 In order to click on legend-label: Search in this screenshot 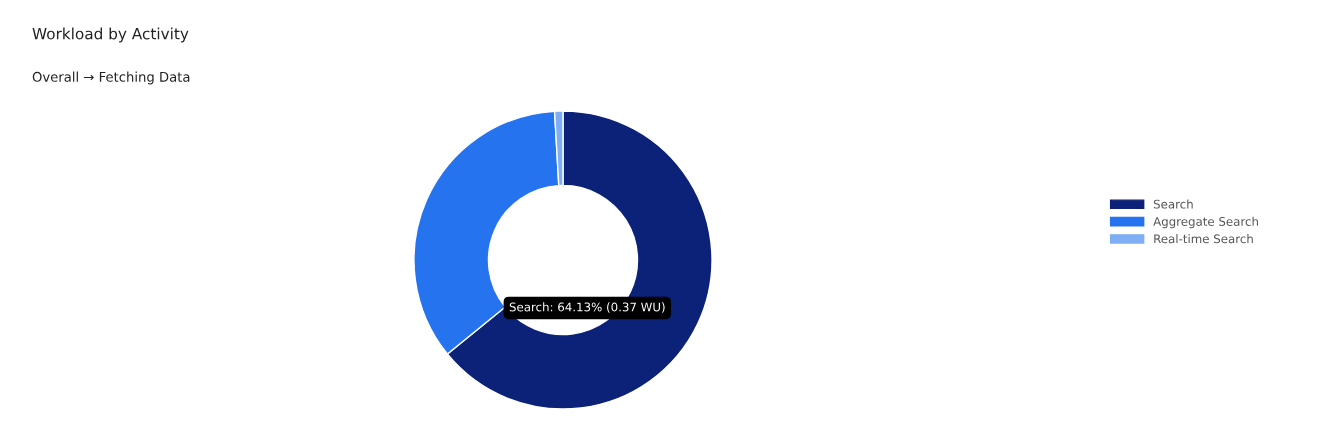, I will do `click(1173, 204)`.